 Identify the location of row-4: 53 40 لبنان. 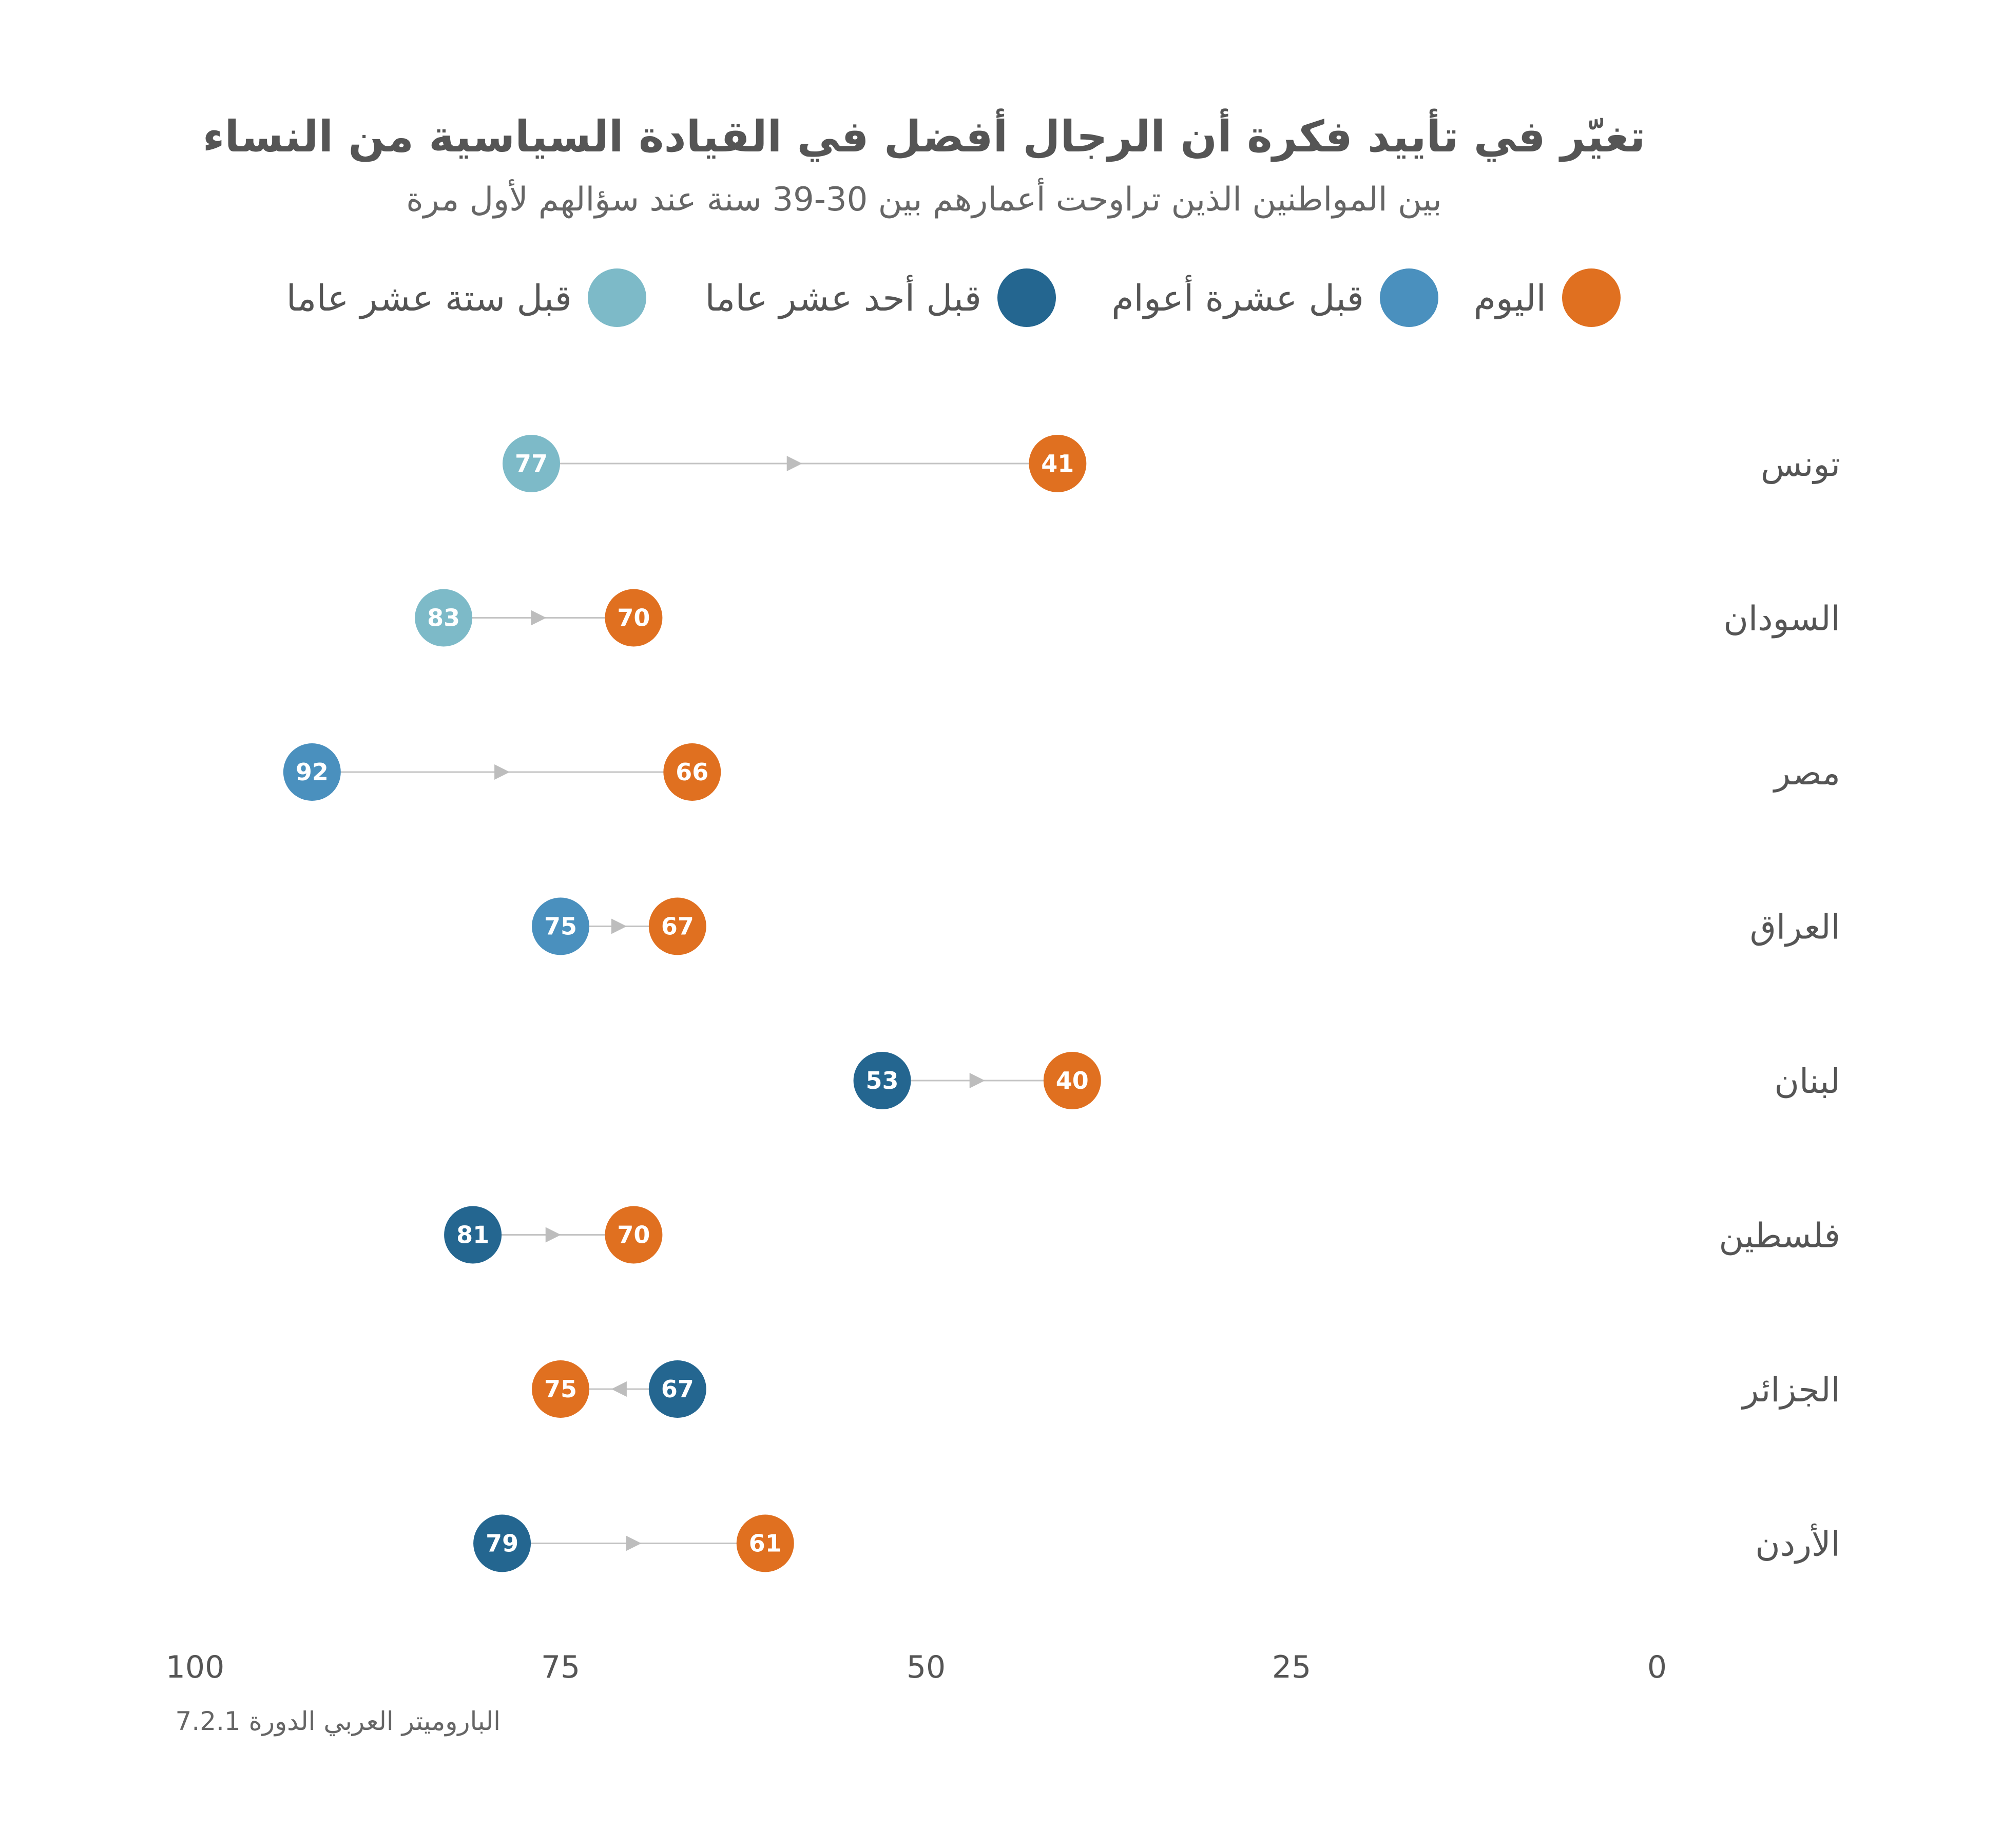
(1346, 1080).